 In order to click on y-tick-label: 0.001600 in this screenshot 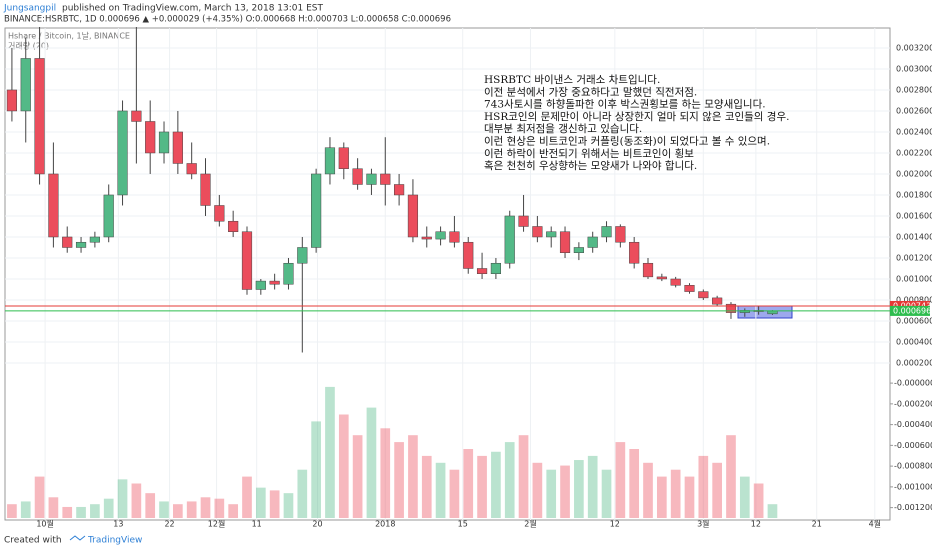, I will do `click(914, 215)`.